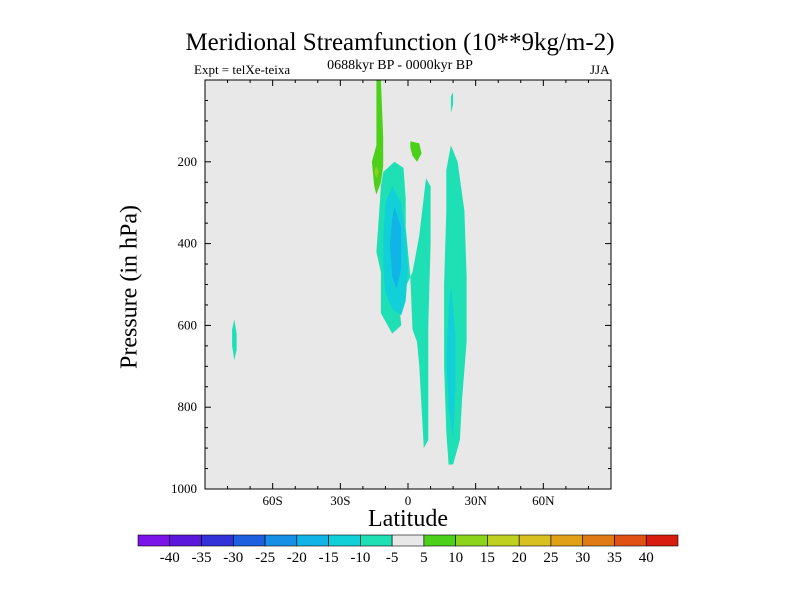 Image resolution: width=800 pixels, height=600 pixels. Describe the element at coordinates (233, 558) in the screenshot. I see `colorbar-label: -30` at that location.